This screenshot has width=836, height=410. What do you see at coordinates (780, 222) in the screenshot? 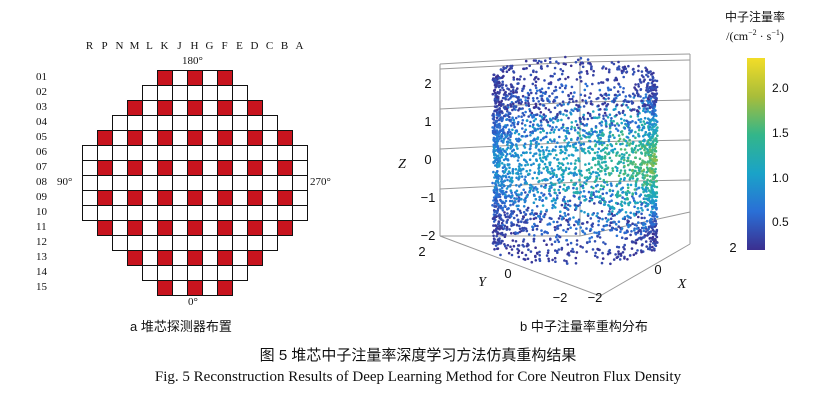
I see `colorbar-tick-label: 0.5` at bounding box center [780, 222].